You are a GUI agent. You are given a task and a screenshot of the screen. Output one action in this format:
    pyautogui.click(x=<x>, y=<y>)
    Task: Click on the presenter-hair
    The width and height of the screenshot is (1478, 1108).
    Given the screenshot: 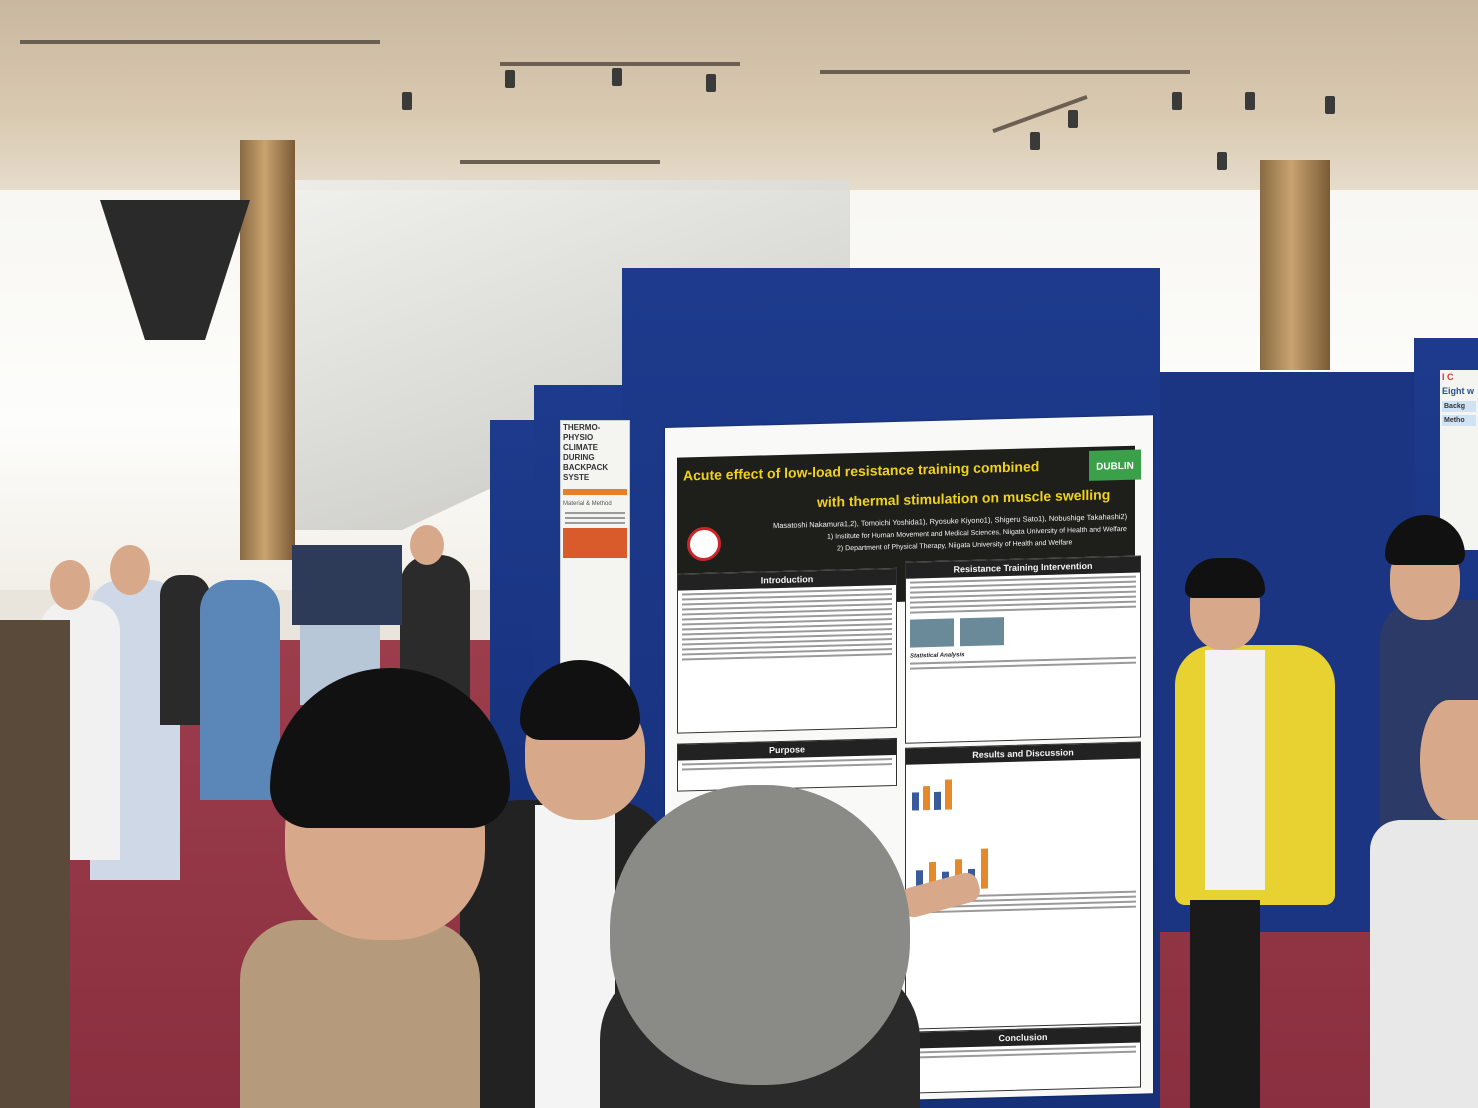 What is the action you would take?
    pyautogui.click(x=1225, y=578)
    